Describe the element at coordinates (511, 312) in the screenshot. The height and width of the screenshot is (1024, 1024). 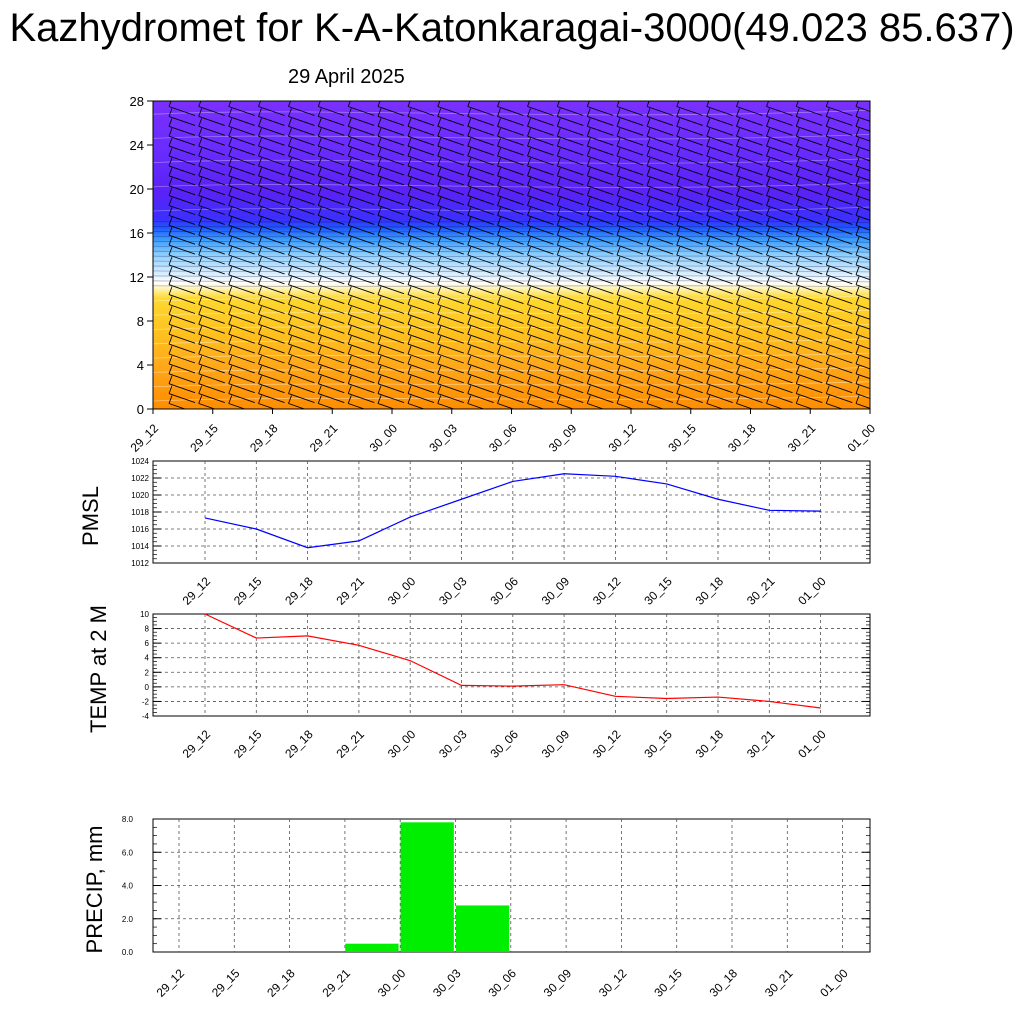
I see `warm-contour` at that location.